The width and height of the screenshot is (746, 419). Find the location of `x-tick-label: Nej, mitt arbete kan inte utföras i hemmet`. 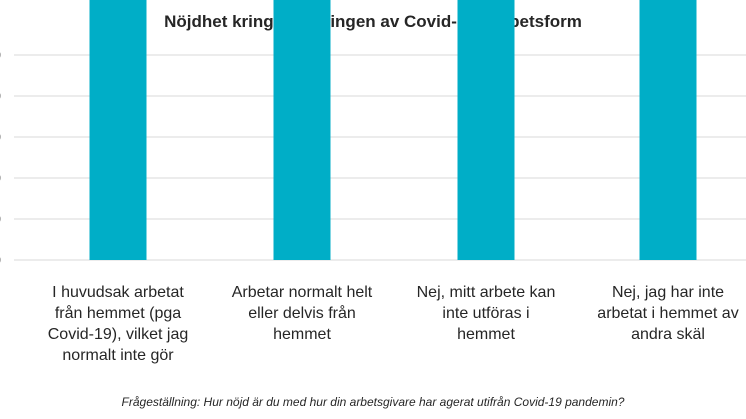

x-tick-label: Nej, mitt arbete kan inte utföras i hemmet is located at coordinates (486, 313).